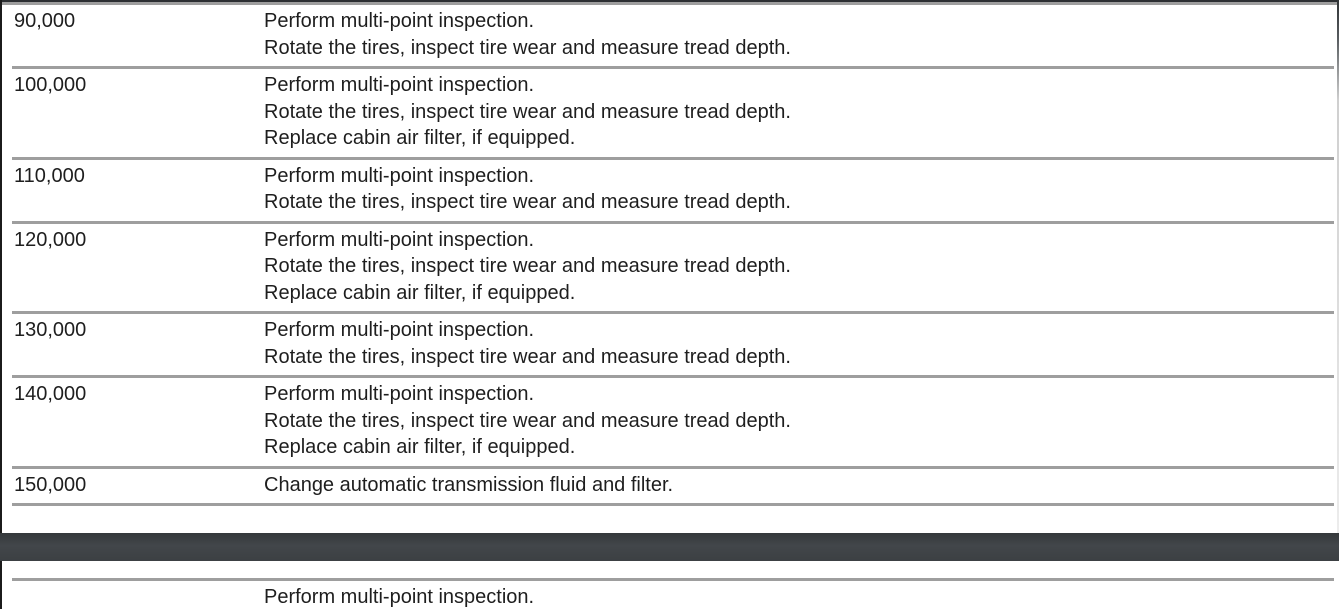  I want to click on mileage-cell, so click(132, 596).